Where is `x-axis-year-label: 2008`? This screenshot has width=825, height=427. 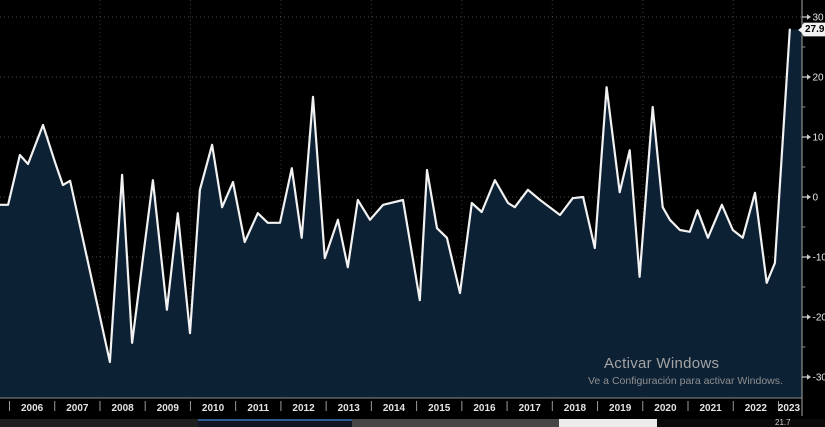
x-axis-year-label: 2008 is located at coordinates (122, 408).